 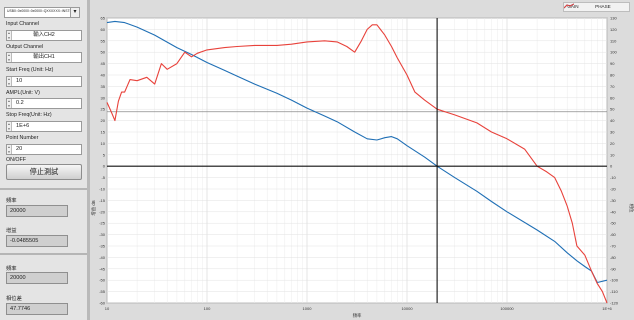 What do you see at coordinates (613, 189) in the screenshot?
I see `y-tick-label-right: -20` at bounding box center [613, 189].